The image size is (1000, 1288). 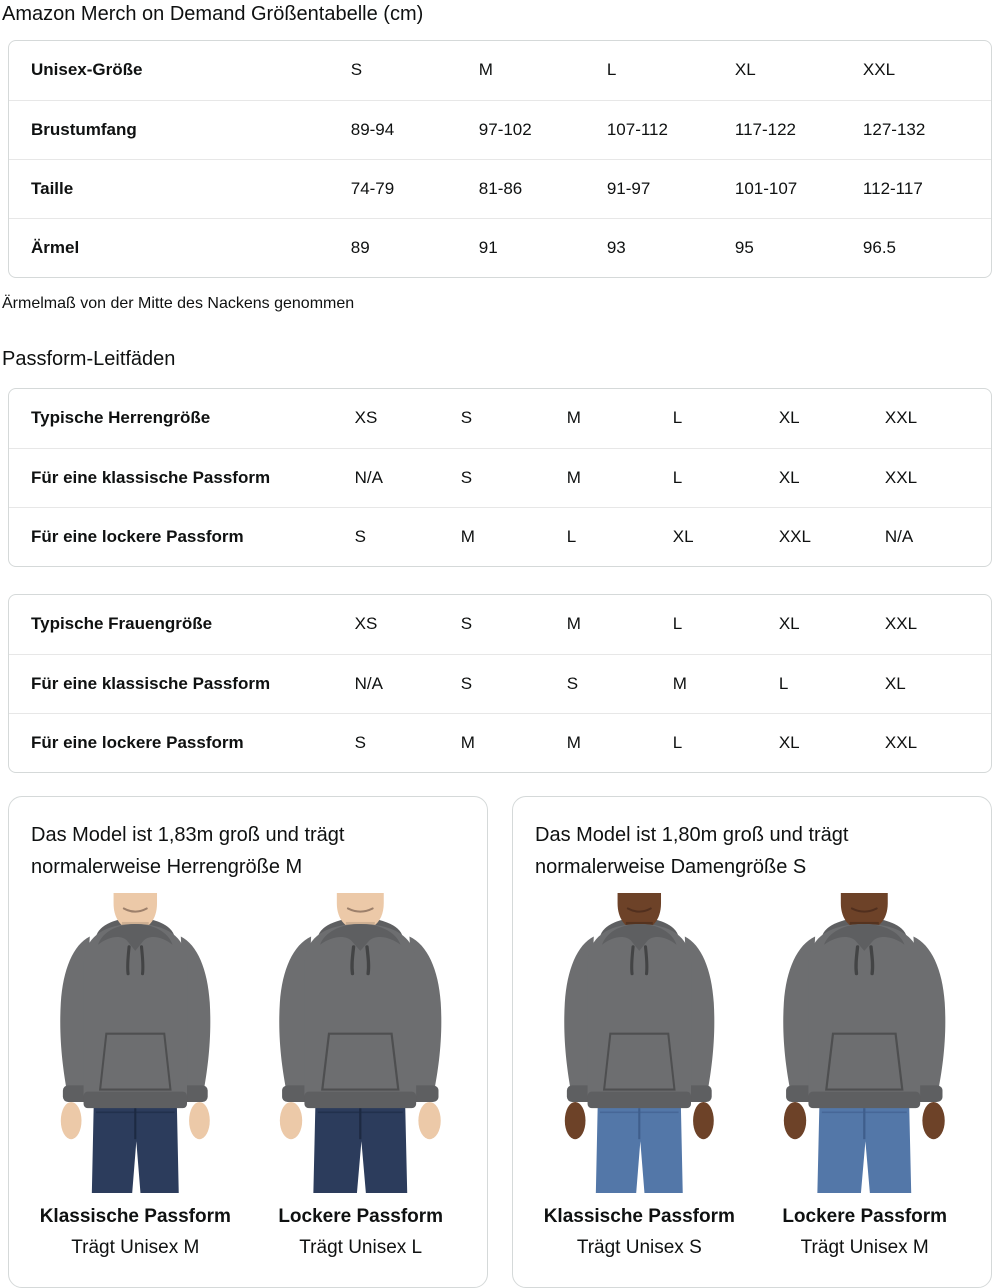 What do you see at coordinates (500, 70) in the screenshot?
I see `table-row: Unisex-Größe S M L XL XXL` at bounding box center [500, 70].